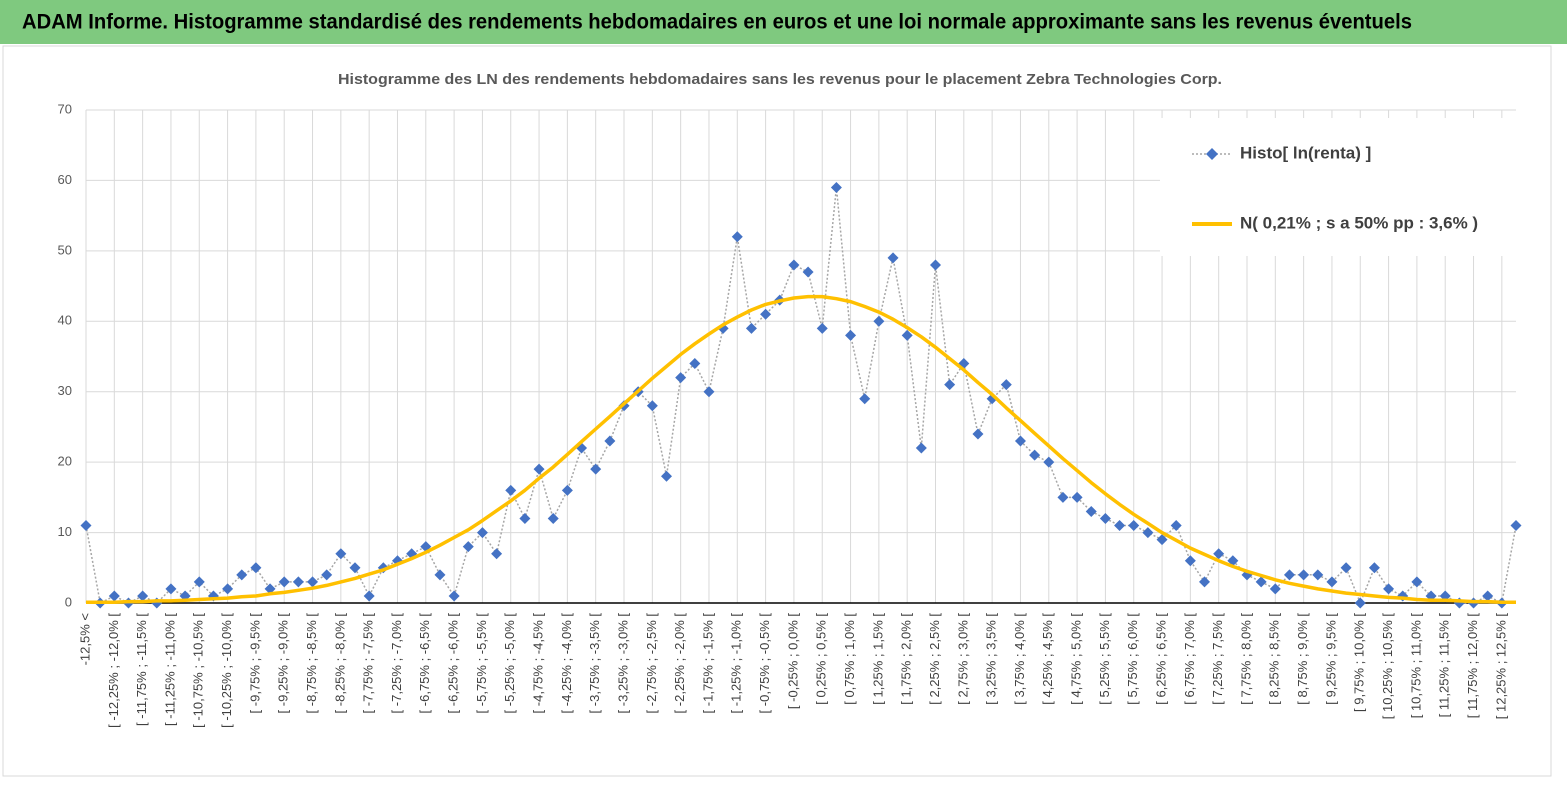  What do you see at coordinates (1132, 659) in the screenshot?
I see `x-tick-label: [ 5,75% ; 6,0% [` at bounding box center [1132, 659].